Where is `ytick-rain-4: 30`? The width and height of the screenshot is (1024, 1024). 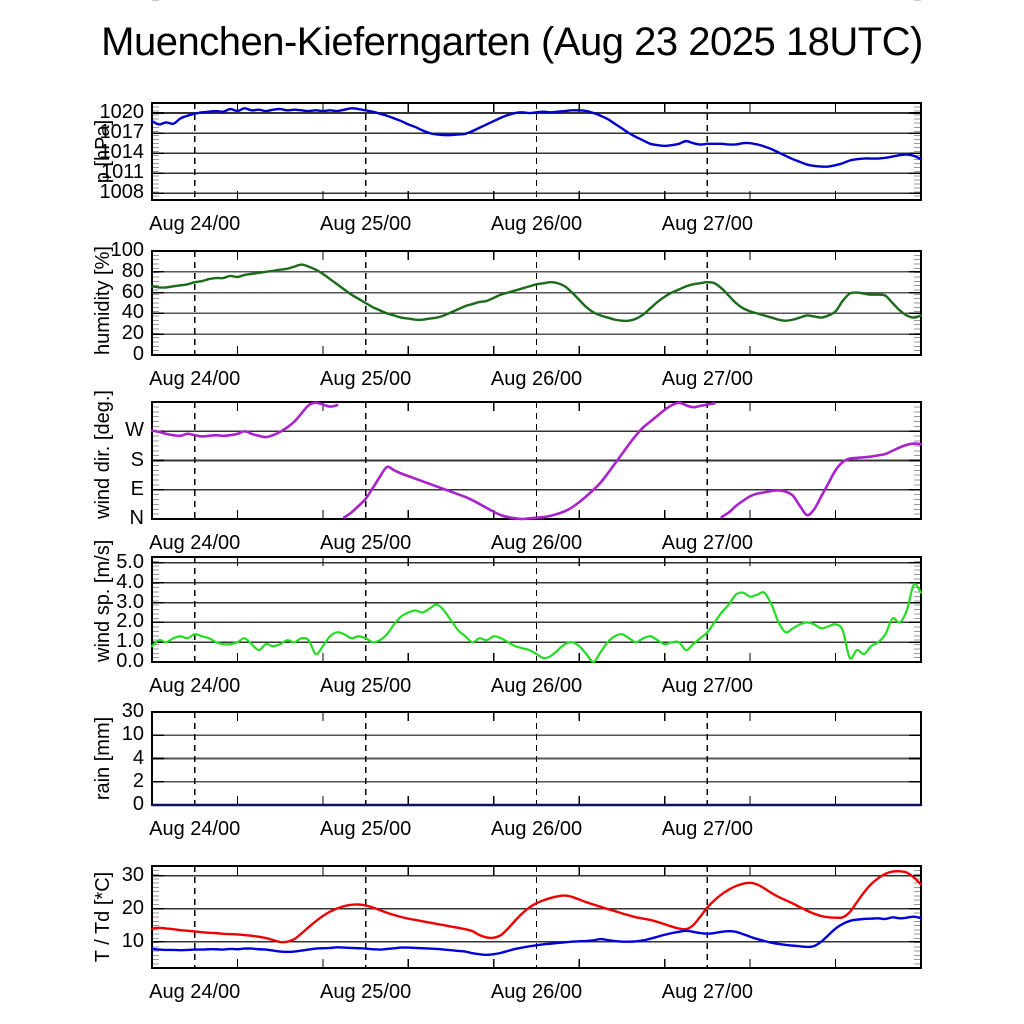
ytick-rain-4: 30 is located at coordinates (132, 711).